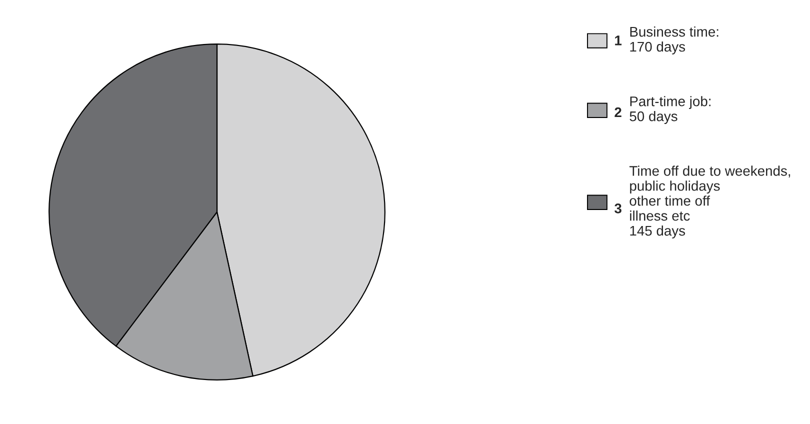 The width and height of the screenshot is (810, 424). I want to click on legend-label: Time off due to weekends, public holidays other time off illness etc 145 days, so click(709, 202).